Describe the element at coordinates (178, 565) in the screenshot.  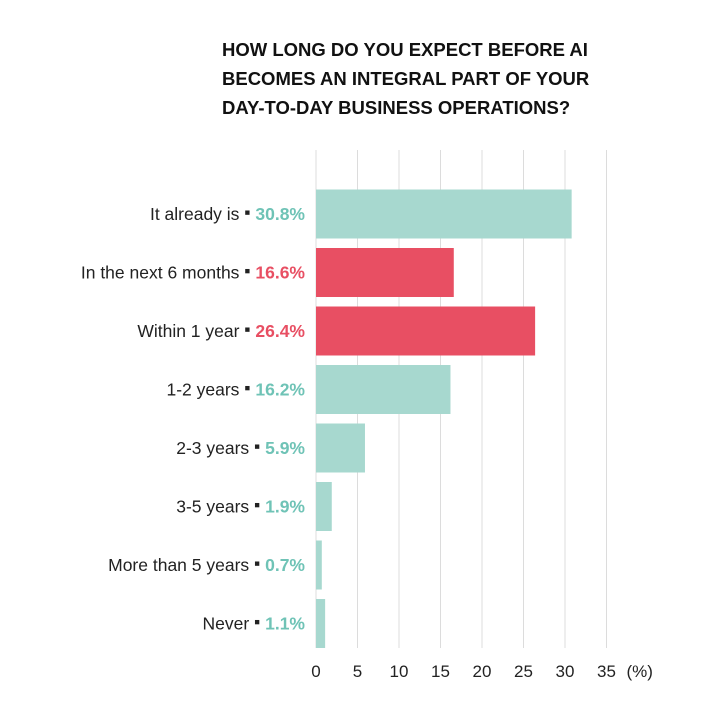
I see `category-name: More than 5 years` at that location.